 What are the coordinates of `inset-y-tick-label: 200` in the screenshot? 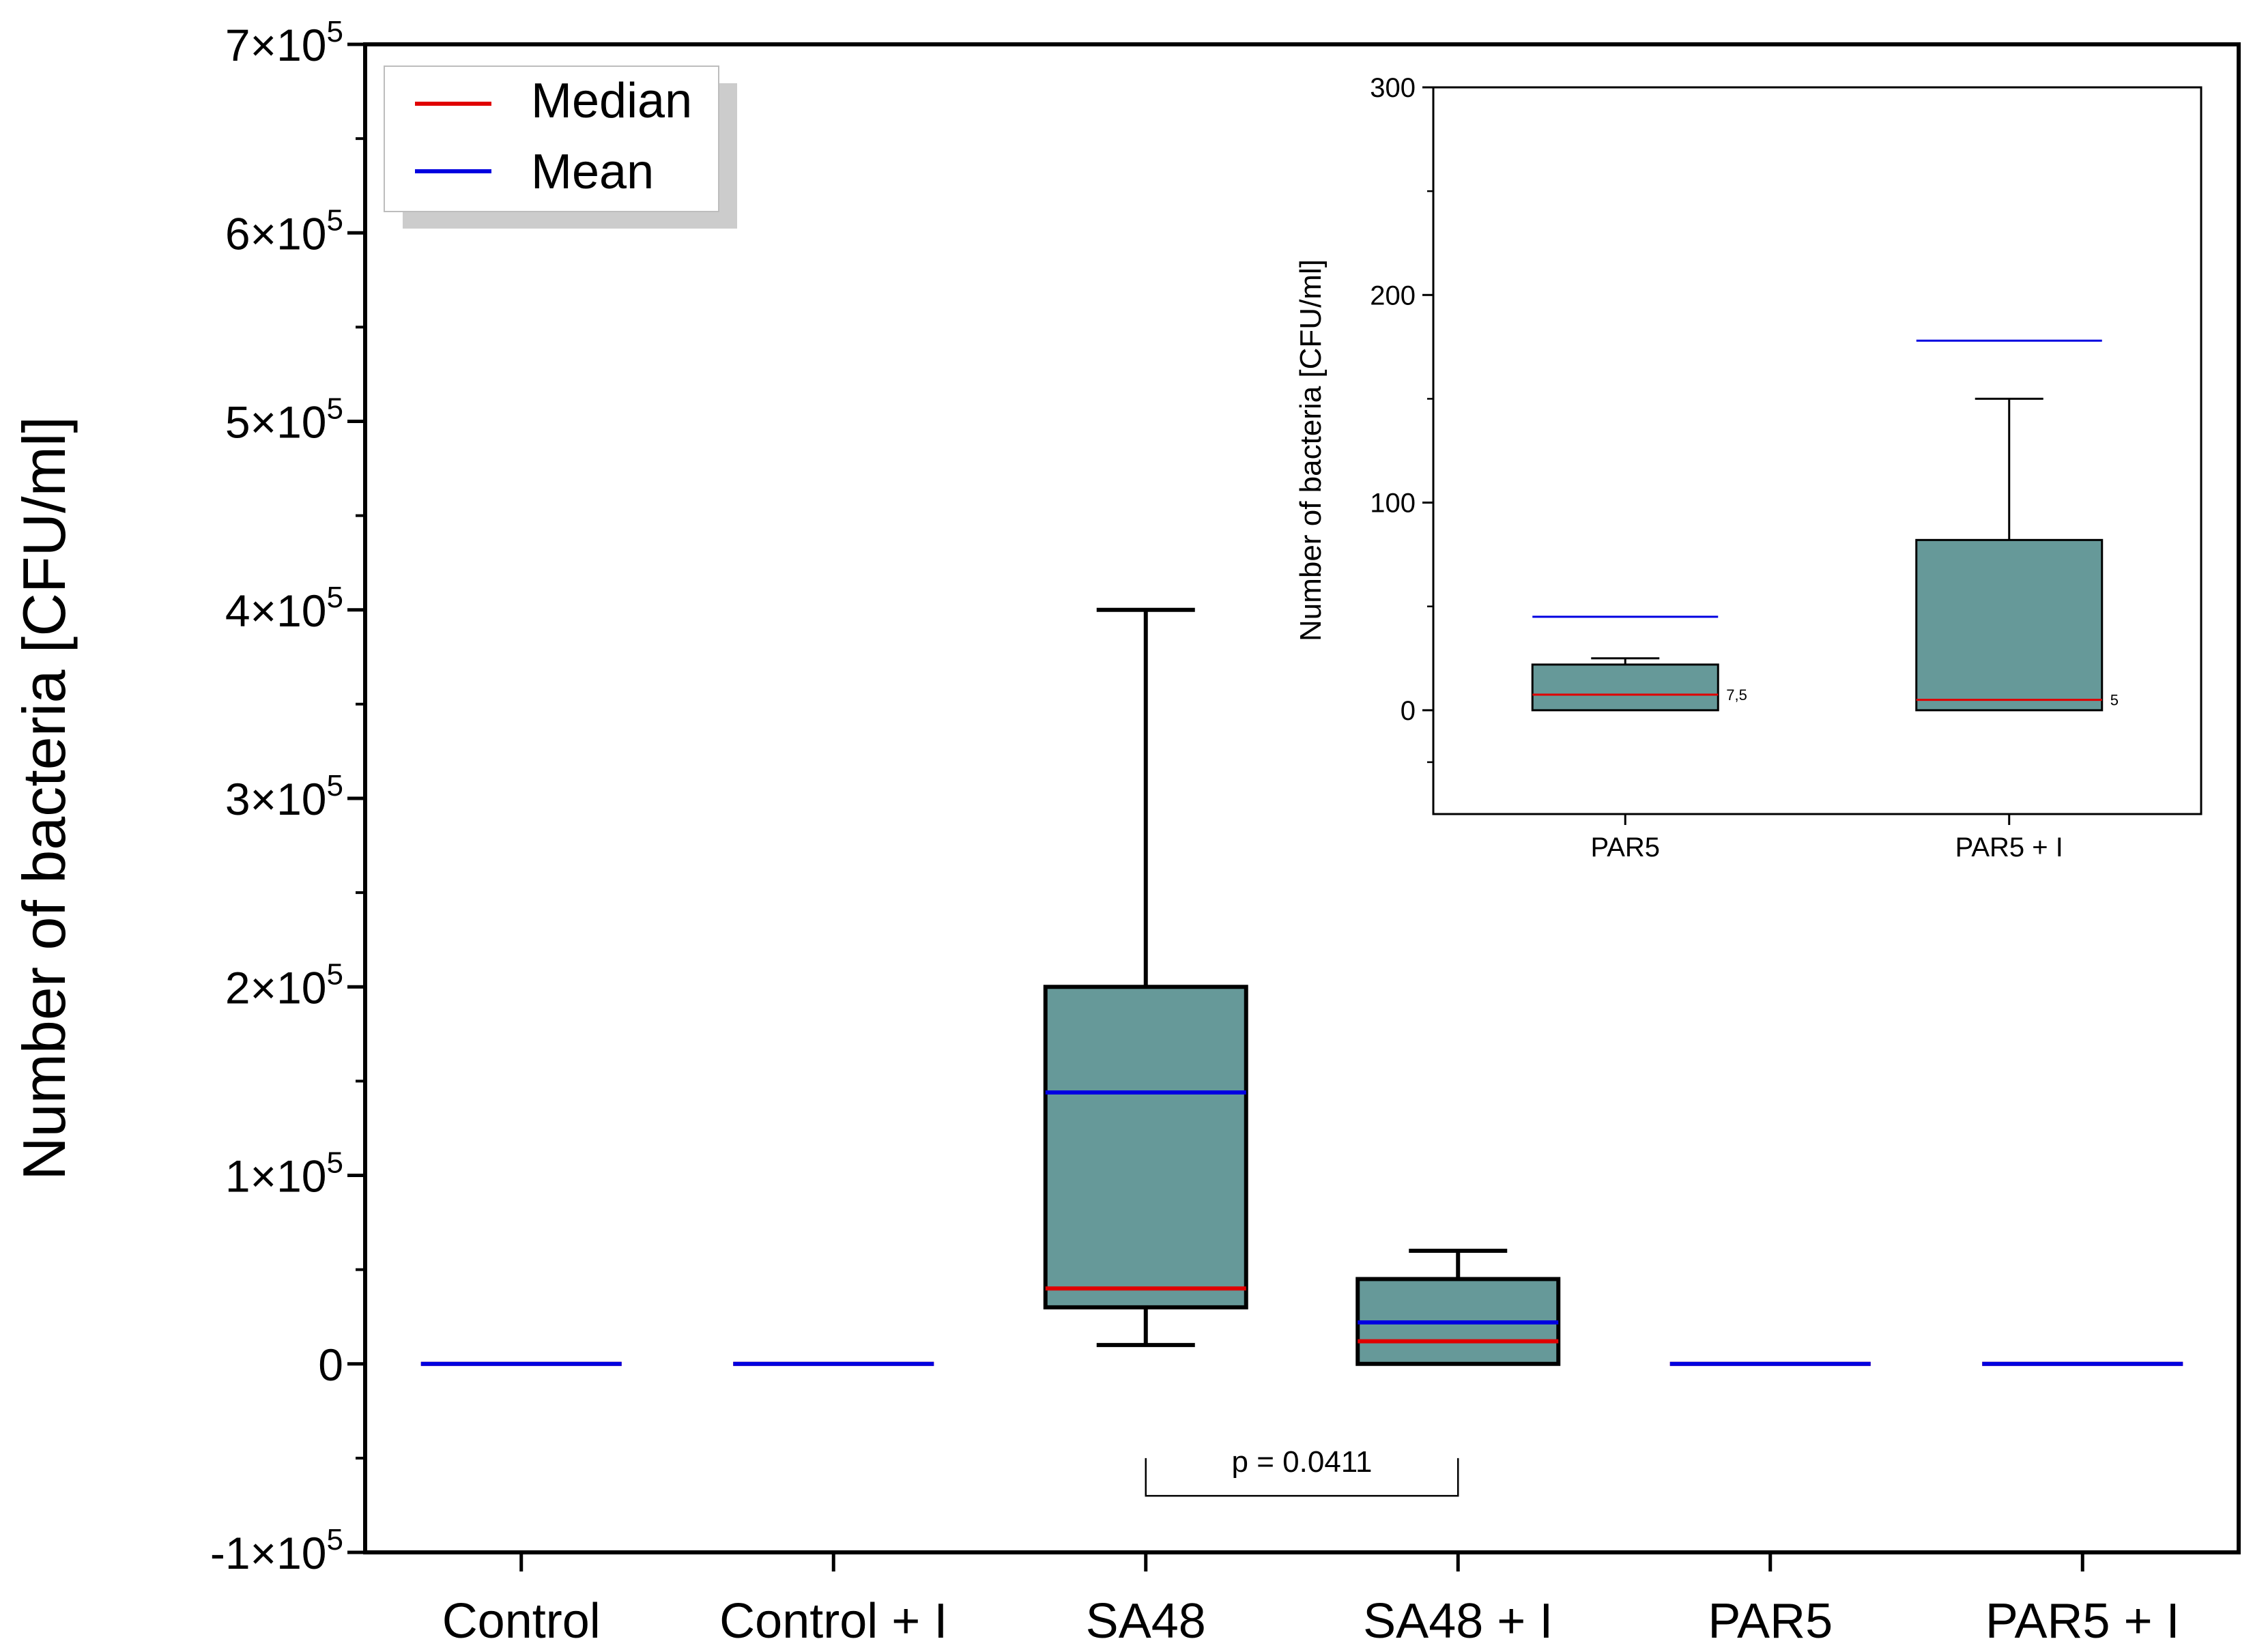 It's located at (1393, 295).